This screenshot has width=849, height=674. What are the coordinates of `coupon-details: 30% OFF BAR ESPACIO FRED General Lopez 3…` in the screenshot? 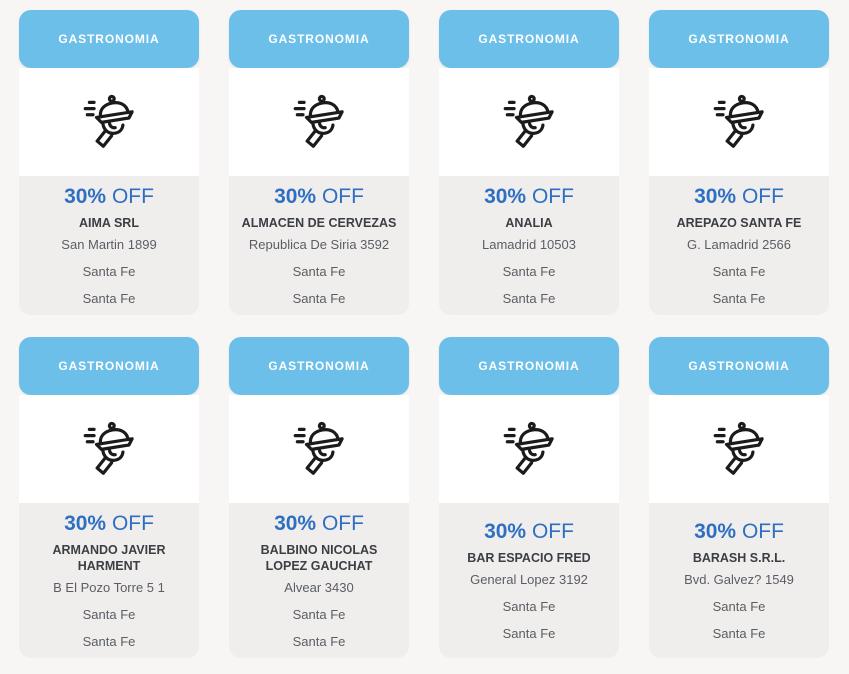 It's located at (529, 580).